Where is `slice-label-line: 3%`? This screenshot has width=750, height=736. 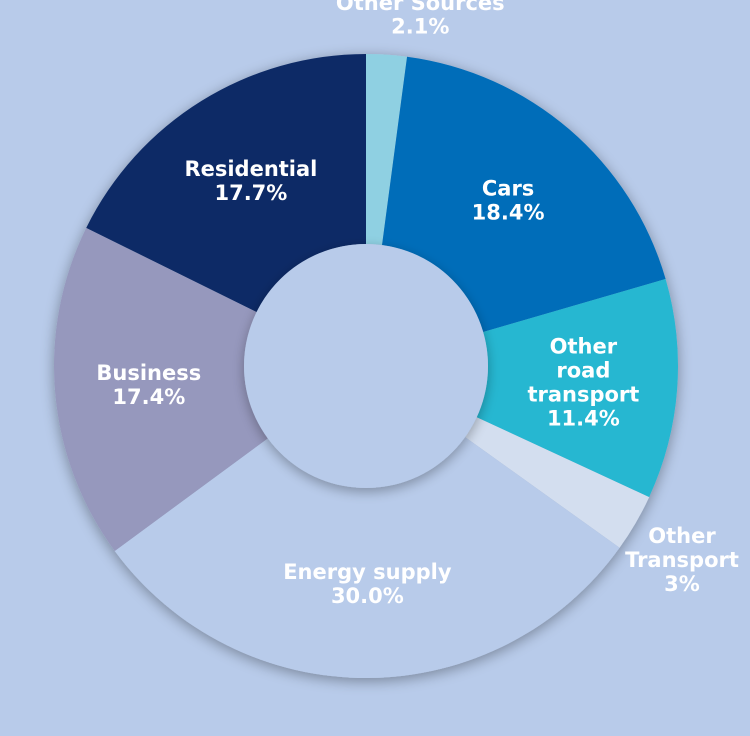 slice-label-line: 3% is located at coordinates (682, 584).